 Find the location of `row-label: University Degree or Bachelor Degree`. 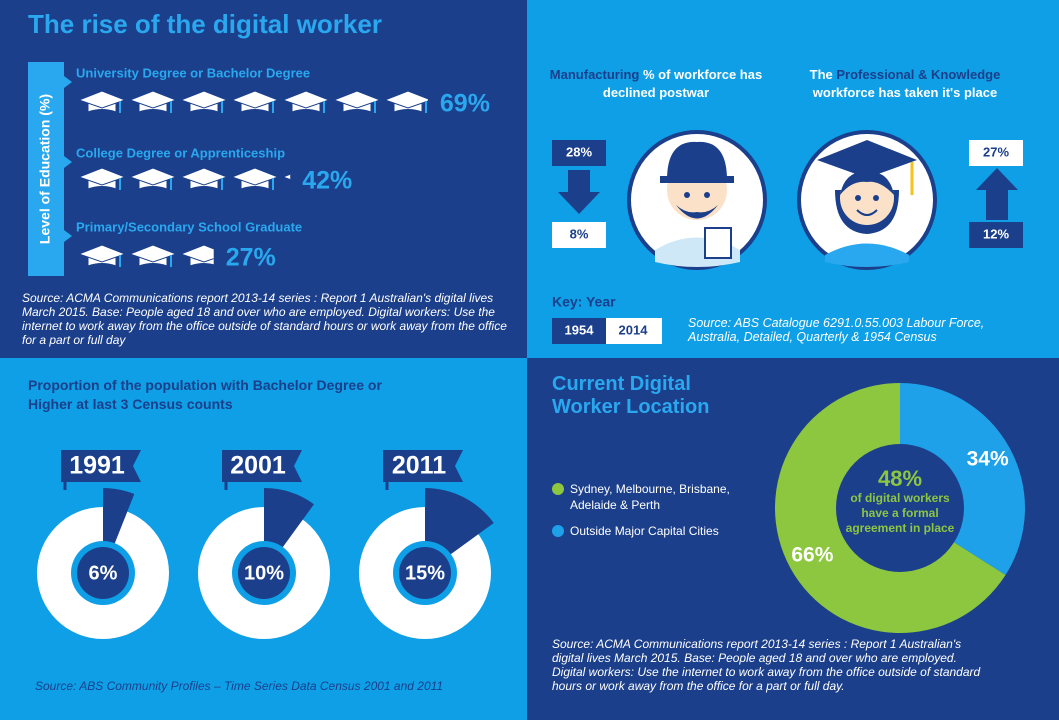

row-label: University Degree or Bachelor Degree is located at coordinates (193, 72).